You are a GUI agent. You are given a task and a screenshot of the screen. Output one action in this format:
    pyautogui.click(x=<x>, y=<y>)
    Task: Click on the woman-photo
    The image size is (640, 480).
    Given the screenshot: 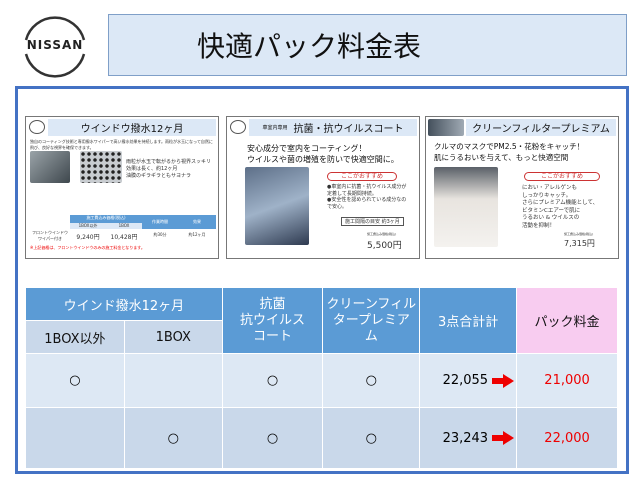 What is the action you would take?
    pyautogui.click(x=466, y=207)
    